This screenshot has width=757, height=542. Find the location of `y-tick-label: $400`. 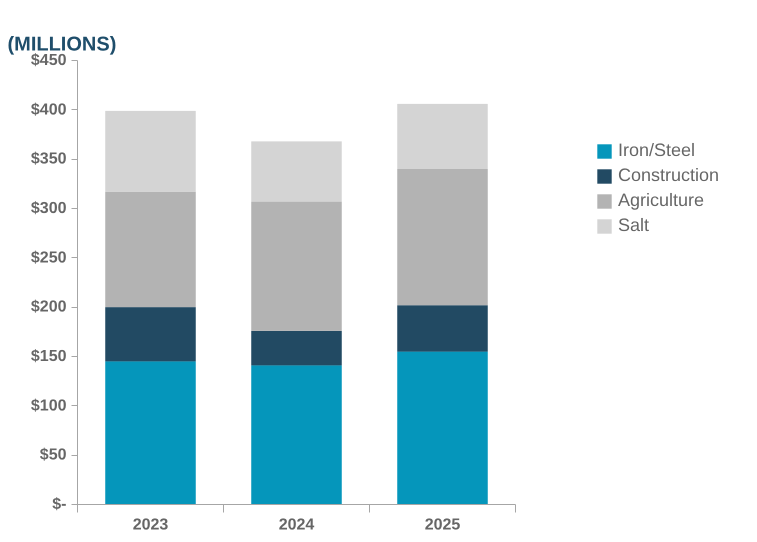

y-tick-label: $400 is located at coordinates (48, 109).